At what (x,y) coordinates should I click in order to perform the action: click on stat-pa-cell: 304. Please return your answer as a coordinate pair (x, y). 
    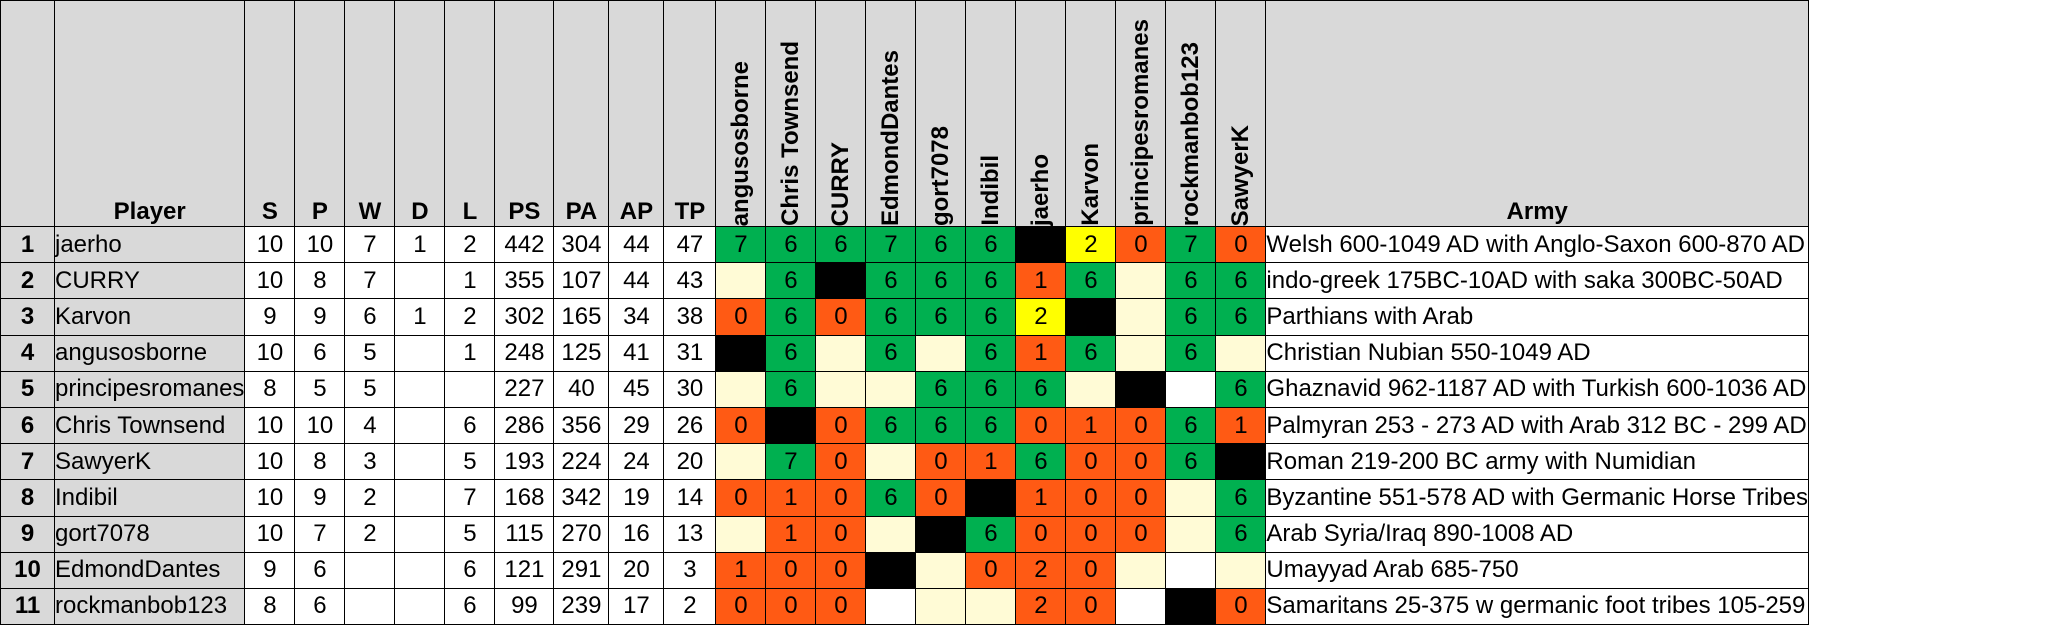
    Looking at the image, I should click on (581, 244).